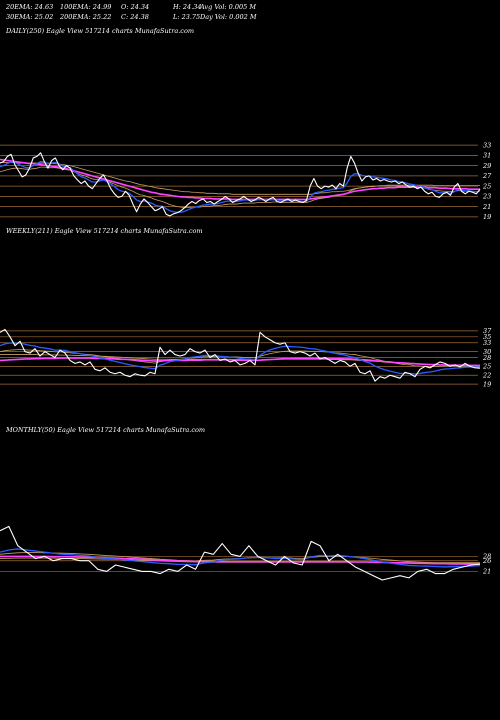  I want to click on daily-tick-label: 29, so click(486, 166).